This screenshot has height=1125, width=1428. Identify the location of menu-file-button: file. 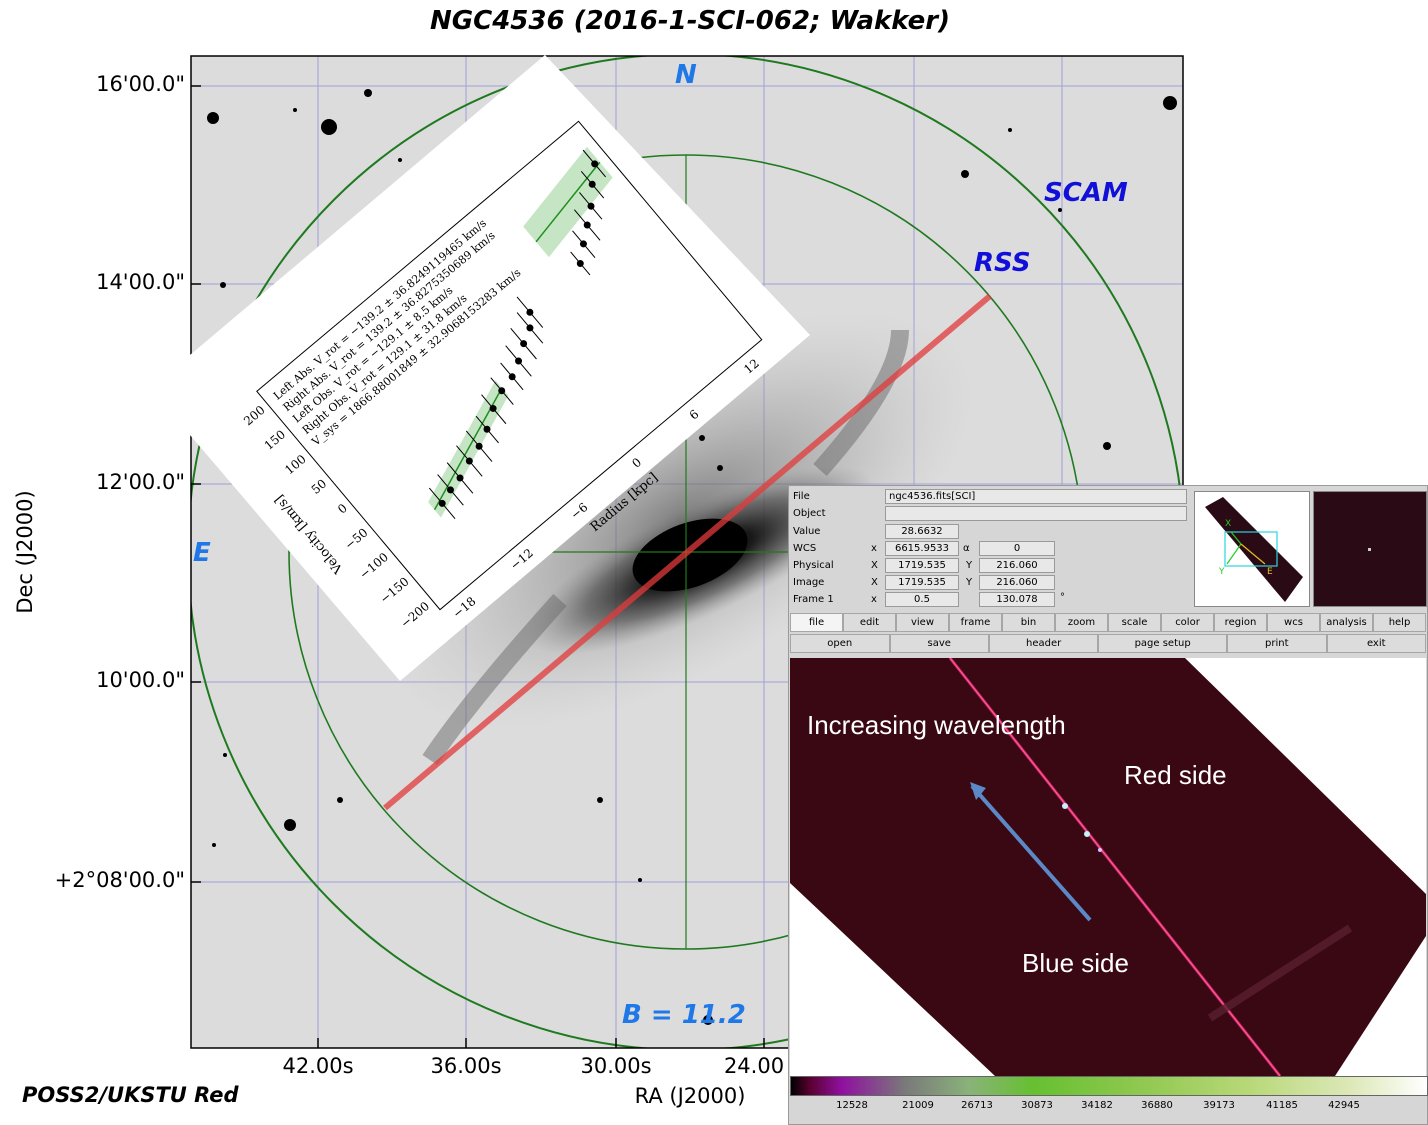
(816, 622).